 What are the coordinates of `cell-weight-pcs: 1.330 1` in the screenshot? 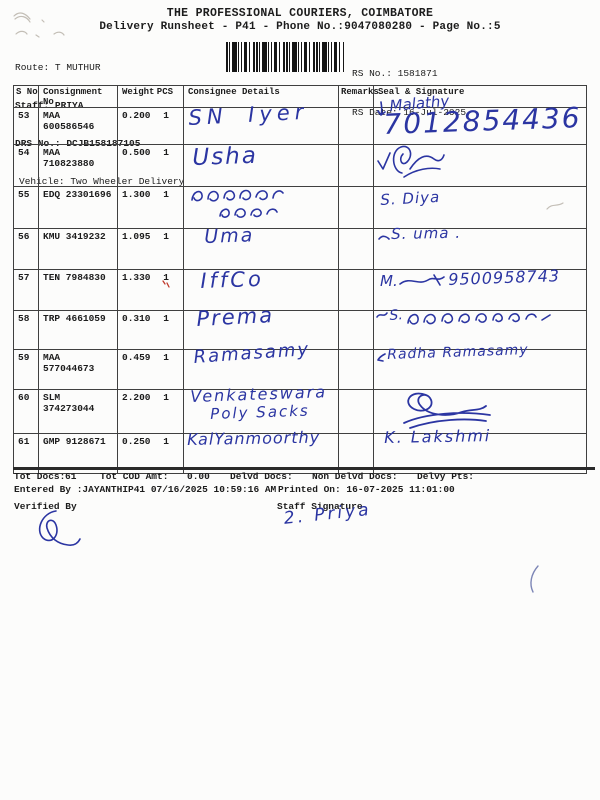 It's located at (150, 290).